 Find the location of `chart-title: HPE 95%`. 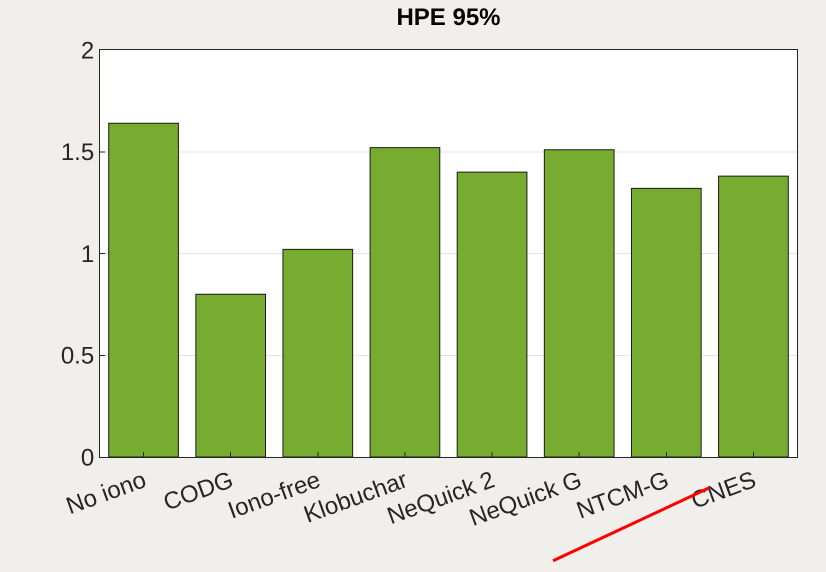

chart-title: HPE 95% is located at coordinates (448, 17).